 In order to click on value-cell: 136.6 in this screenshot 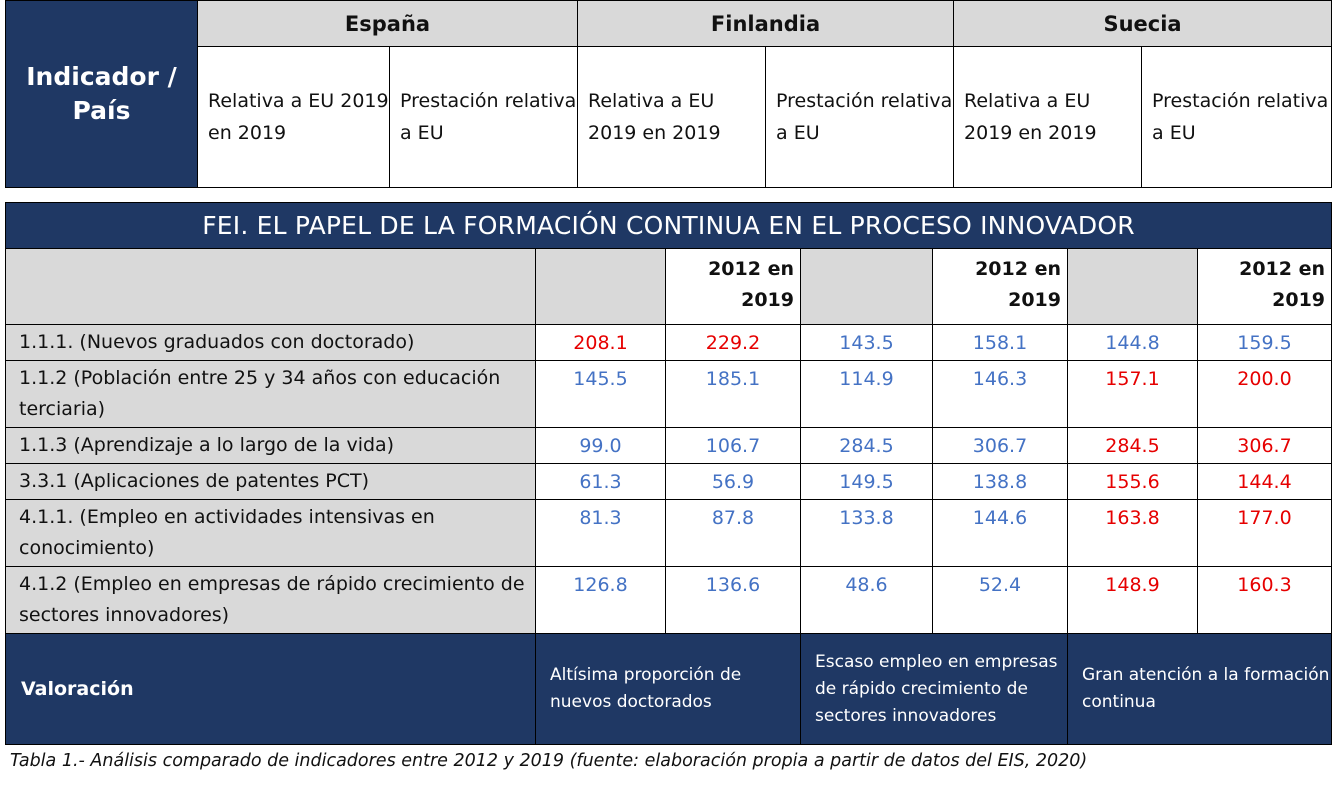, I will do `click(733, 600)`.